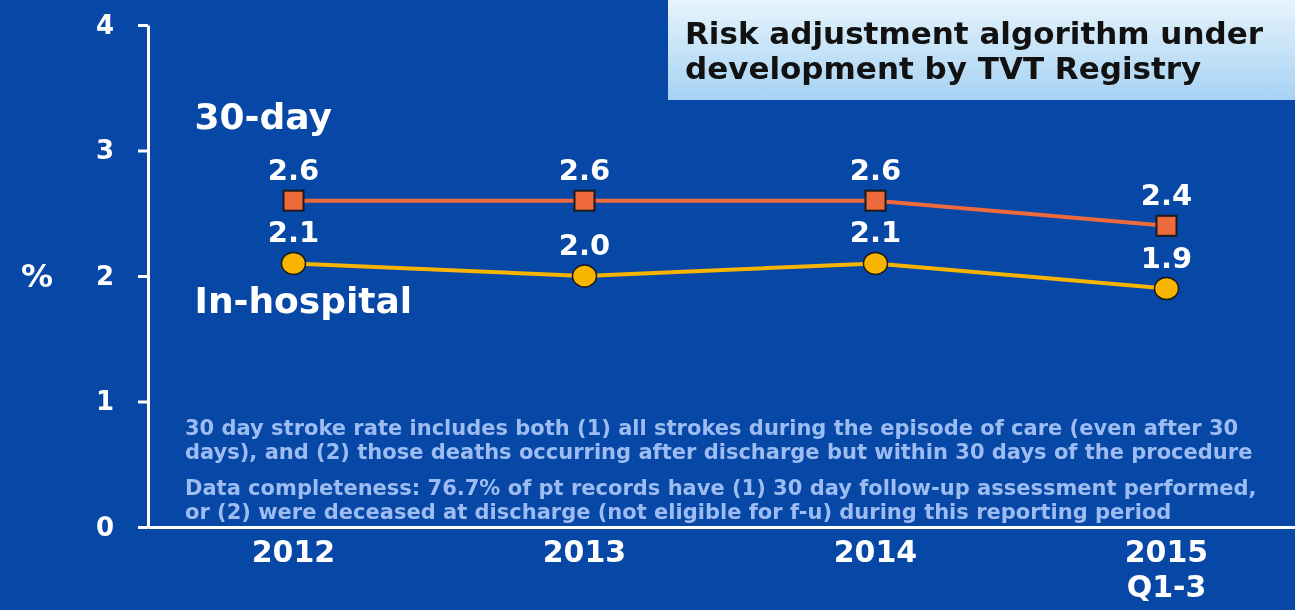 The height and width of the screenshot is (610, 1295). Describe the element at coordinates (584, 552) in the screenshot. I see `x-tick-label: 2013` at that location.